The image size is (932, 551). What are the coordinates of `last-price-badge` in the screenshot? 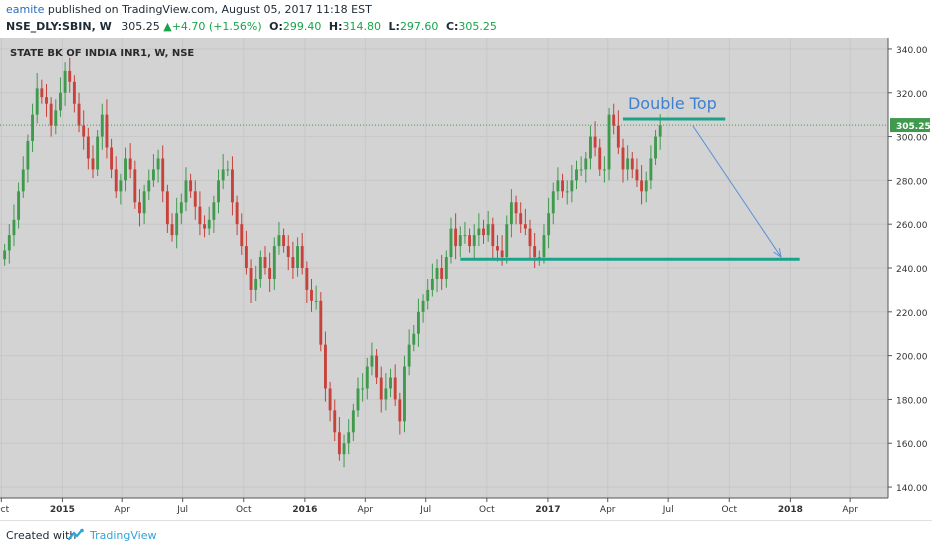 It's located at (910, 125).